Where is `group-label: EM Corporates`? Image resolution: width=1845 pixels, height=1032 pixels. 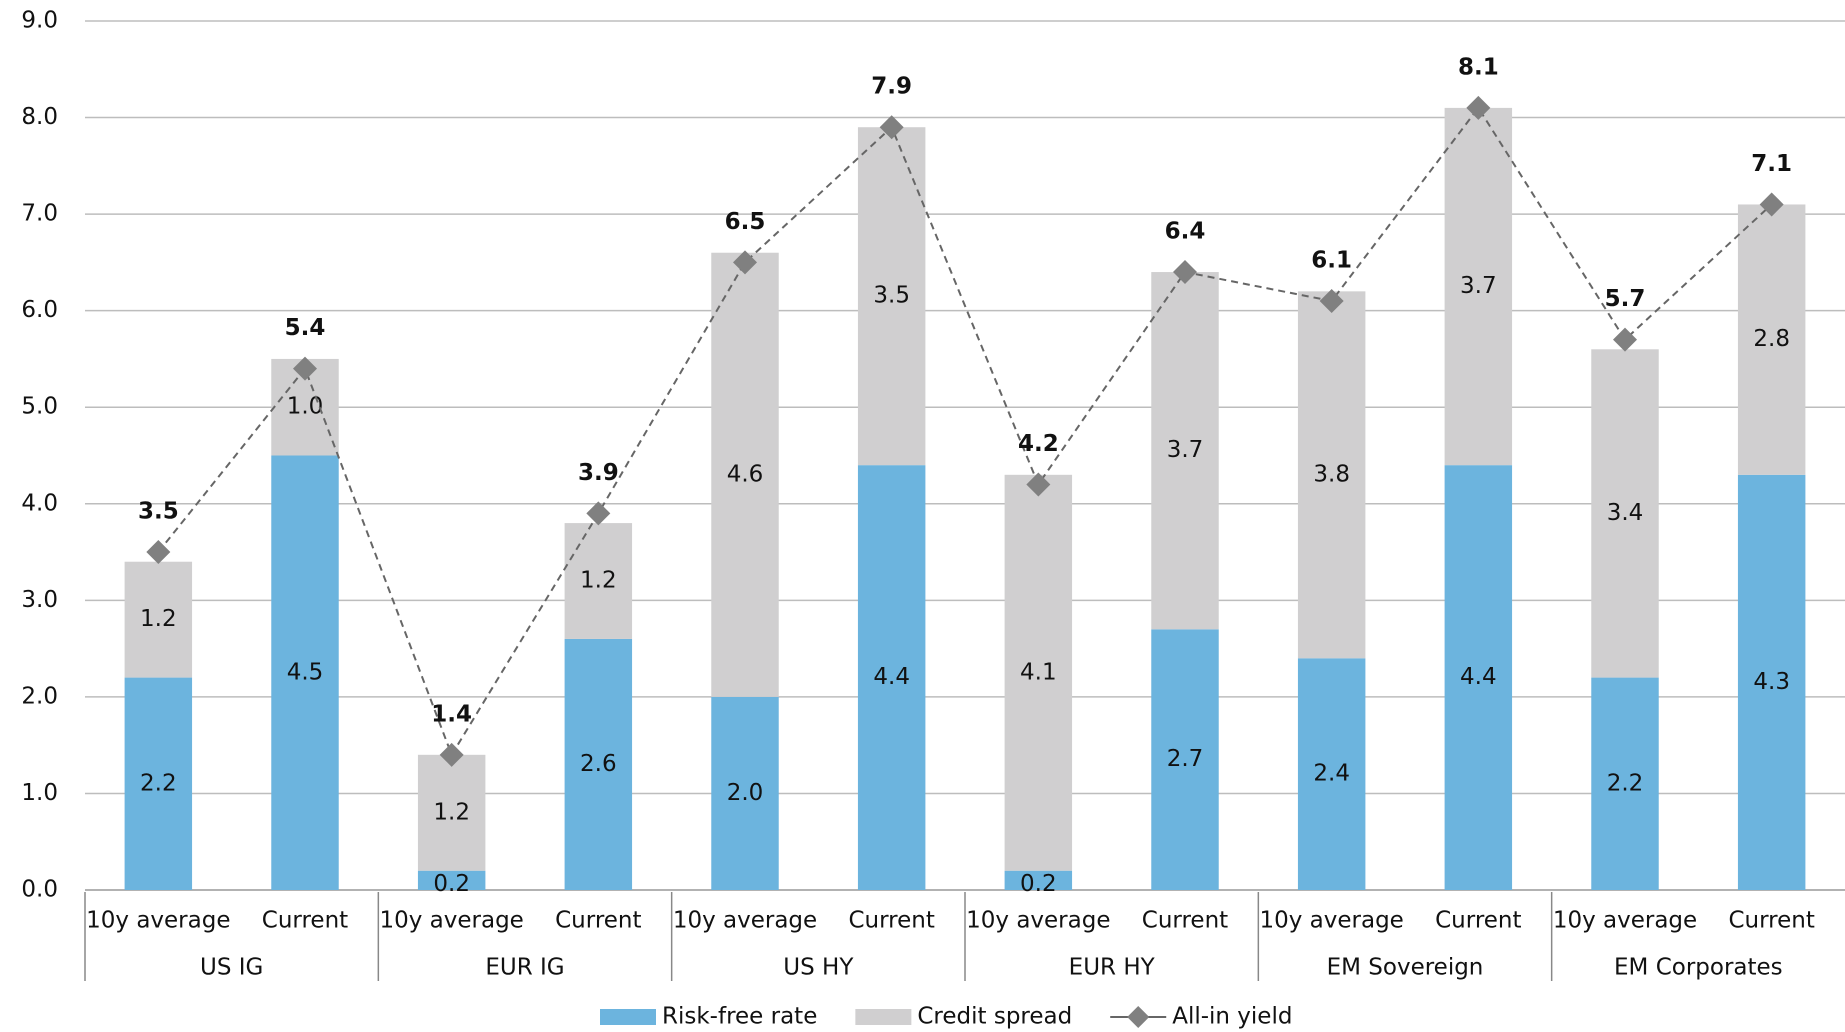 group-label: EM Corporates is located at coordinates (1698, 968).